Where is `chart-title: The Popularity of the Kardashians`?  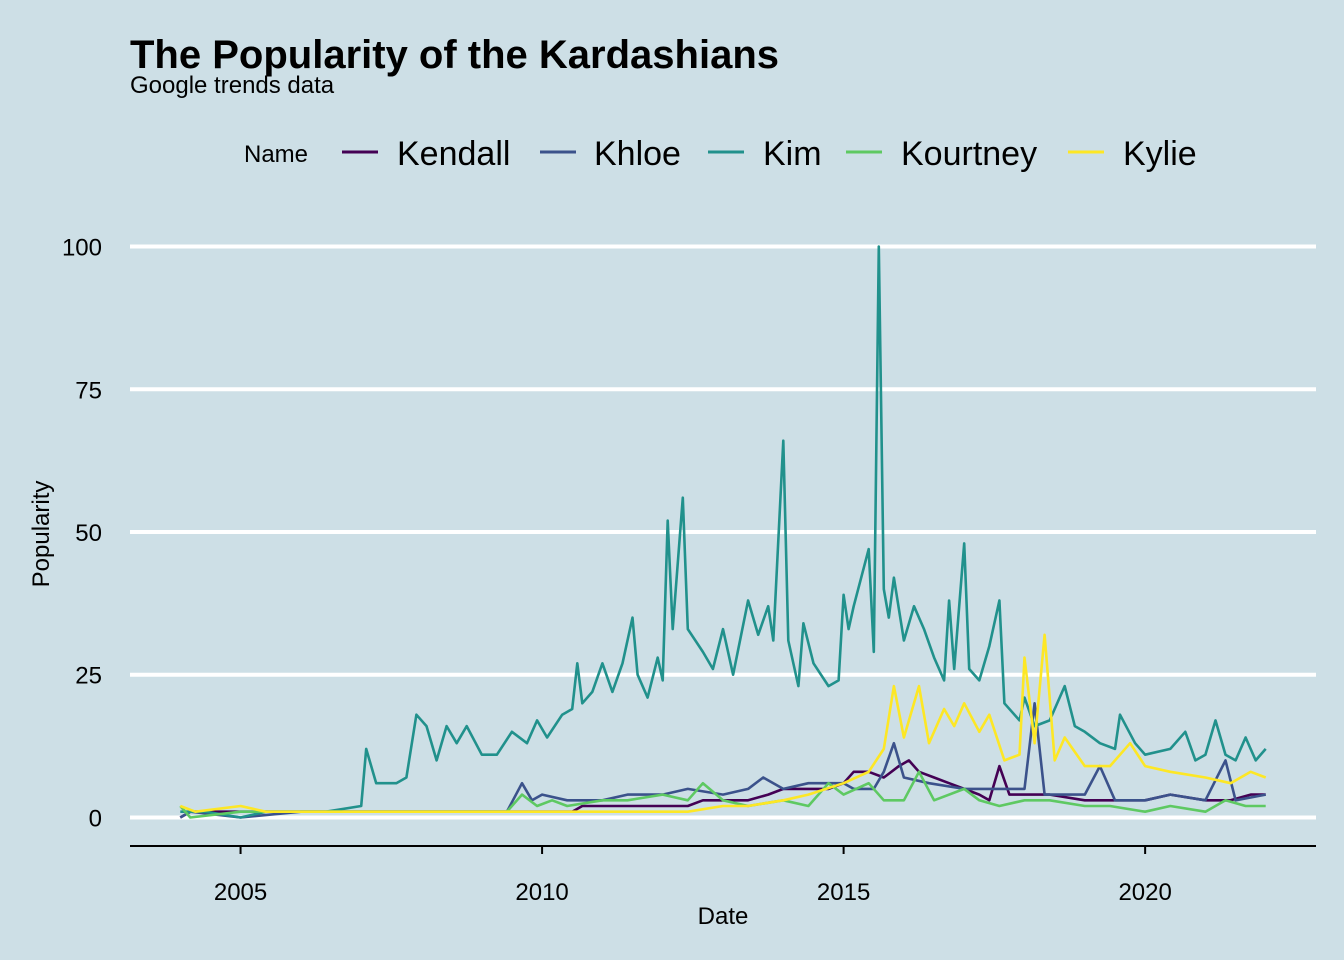 chart-title: The Popularity of the Kardashians is located at coordinates (454, 55).